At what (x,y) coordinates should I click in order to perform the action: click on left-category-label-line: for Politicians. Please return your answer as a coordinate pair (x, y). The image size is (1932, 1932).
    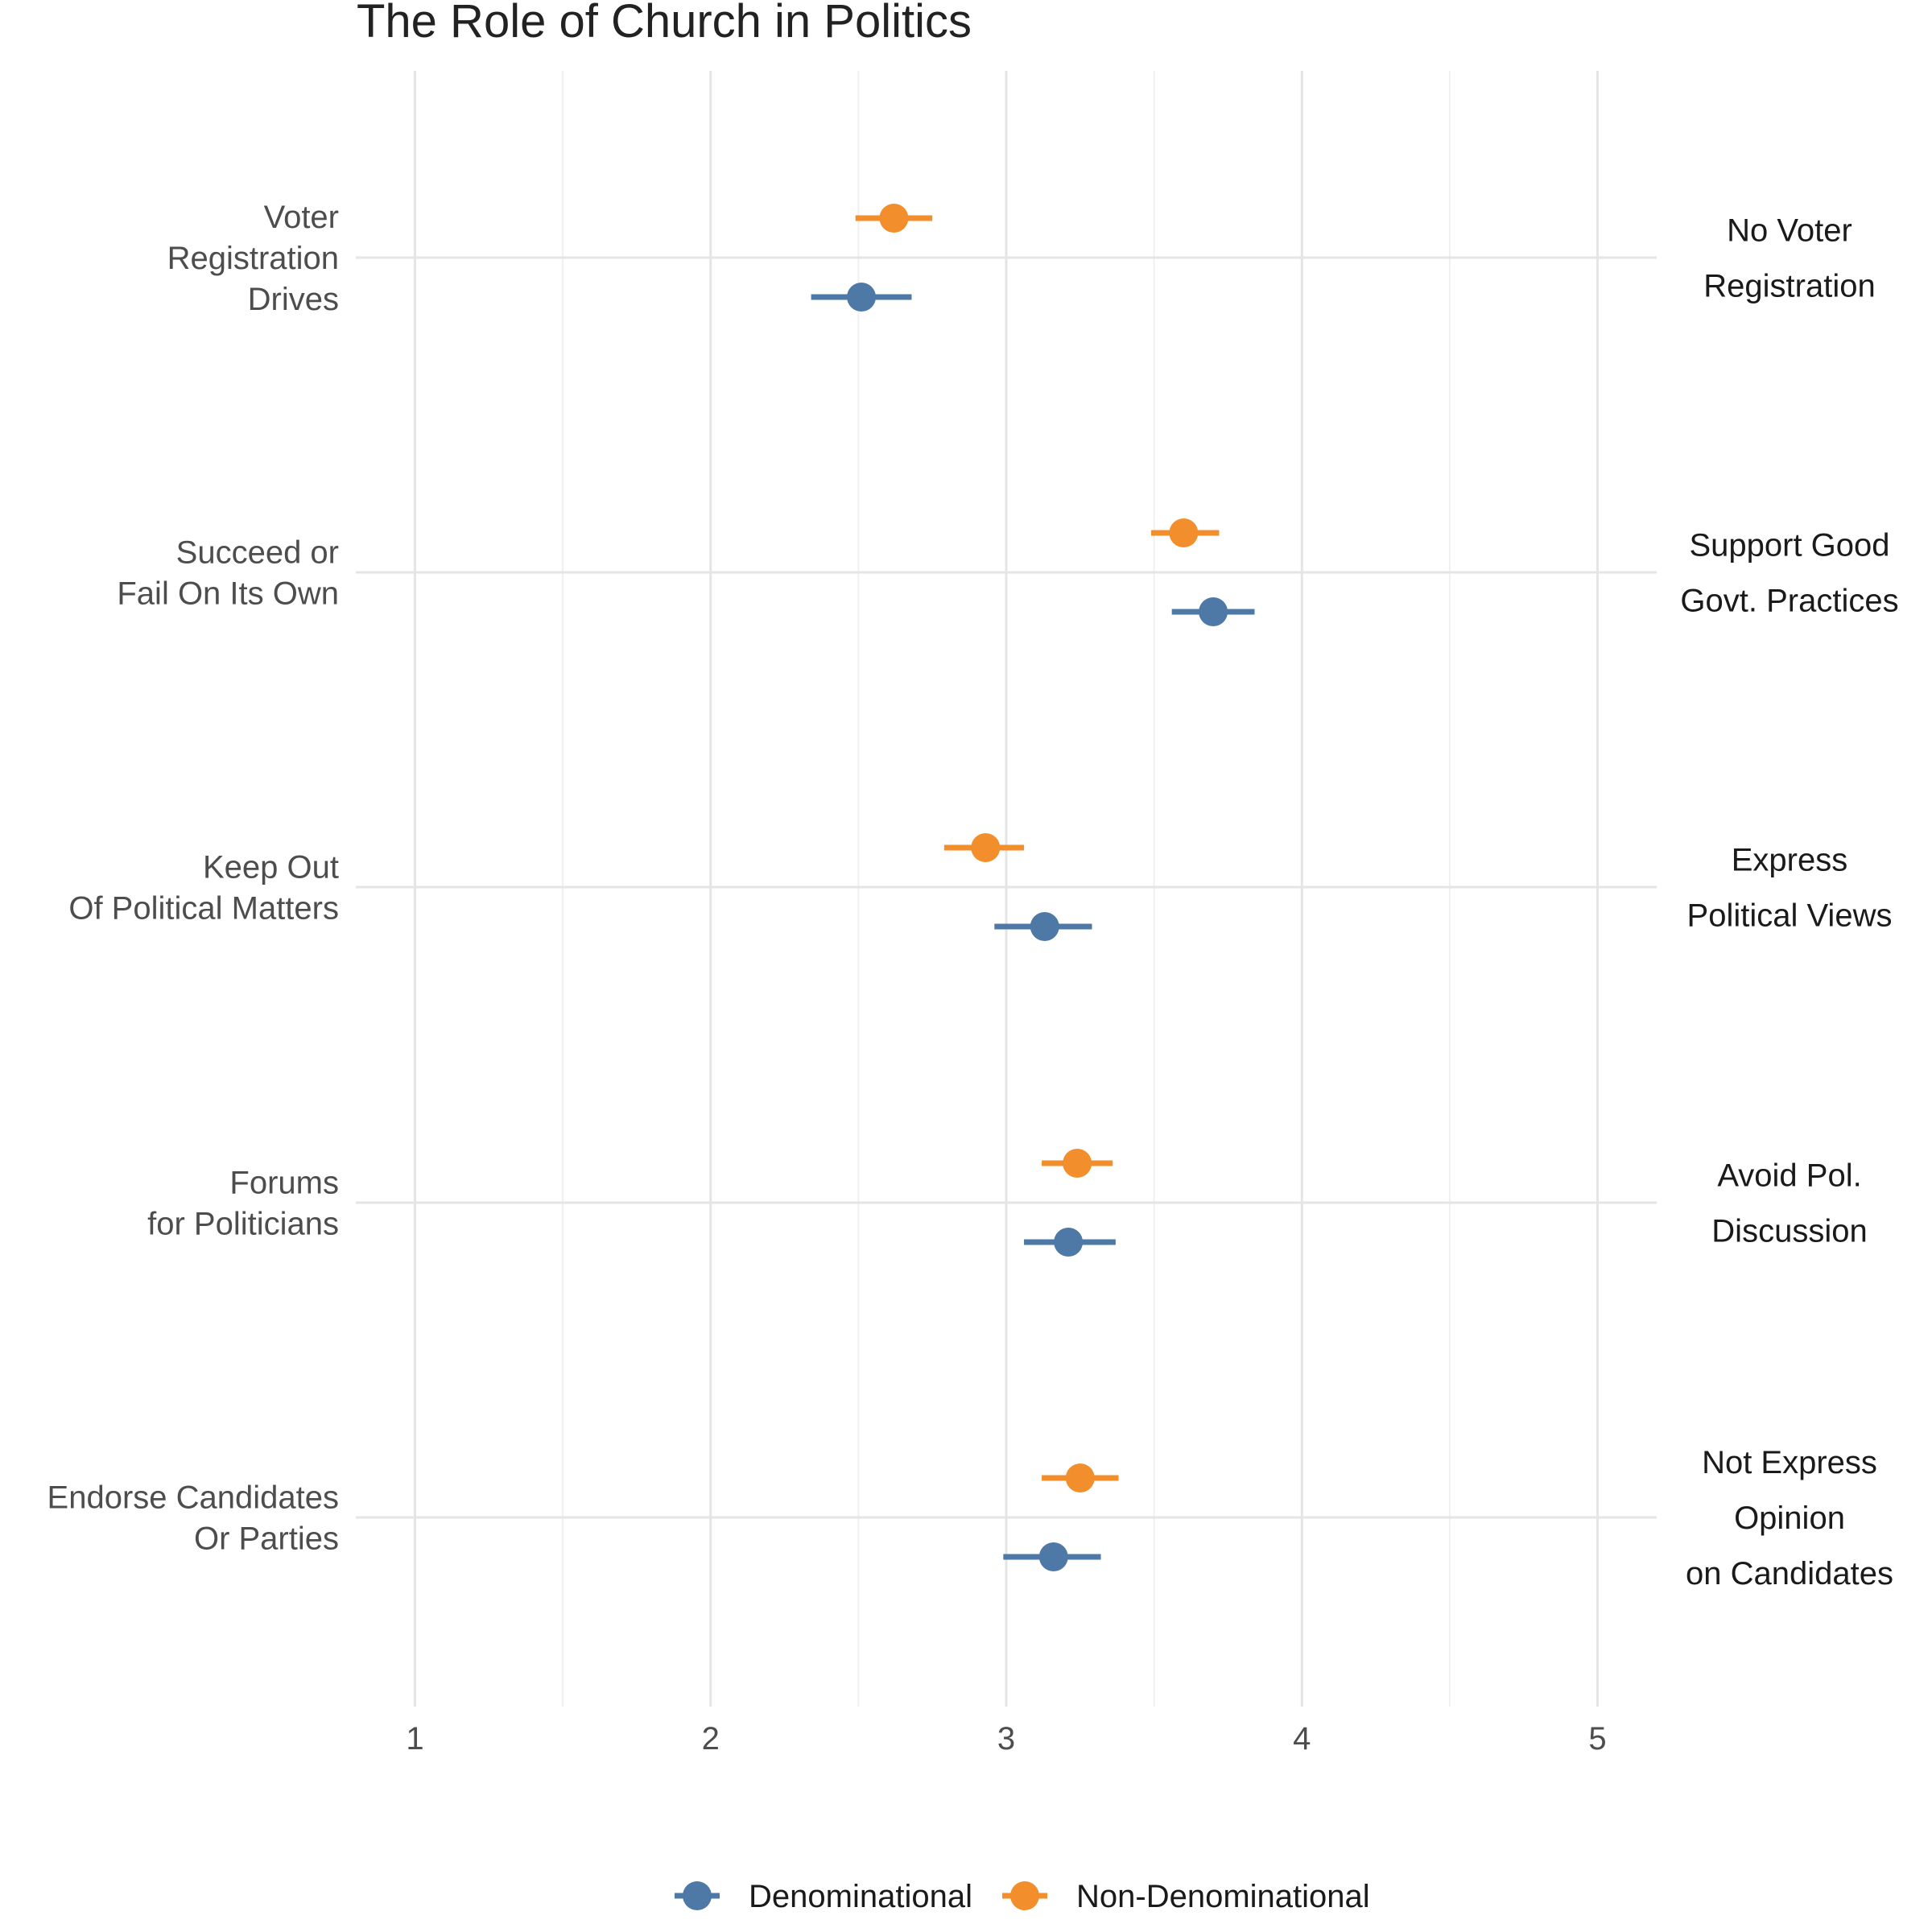
    Looking at the image, I should click on (243, 1224).